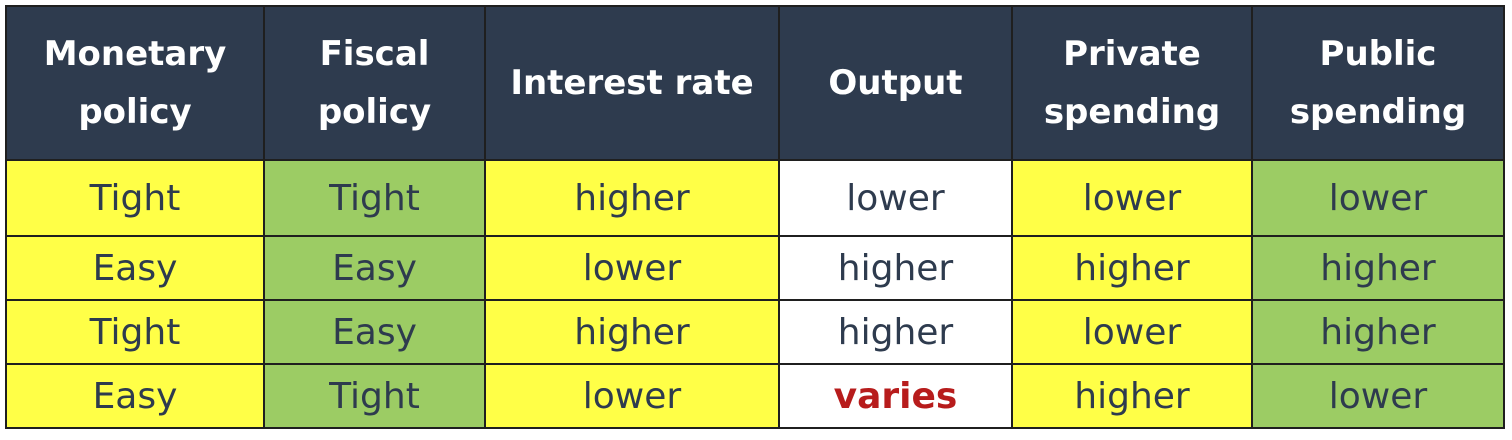 Image resolution: width=1512 pixels, height=440 pixels. What do you see at coordinates (895, 198) in the screenshot?
I see `cell-output: lower` at bounding box center [895, 198].